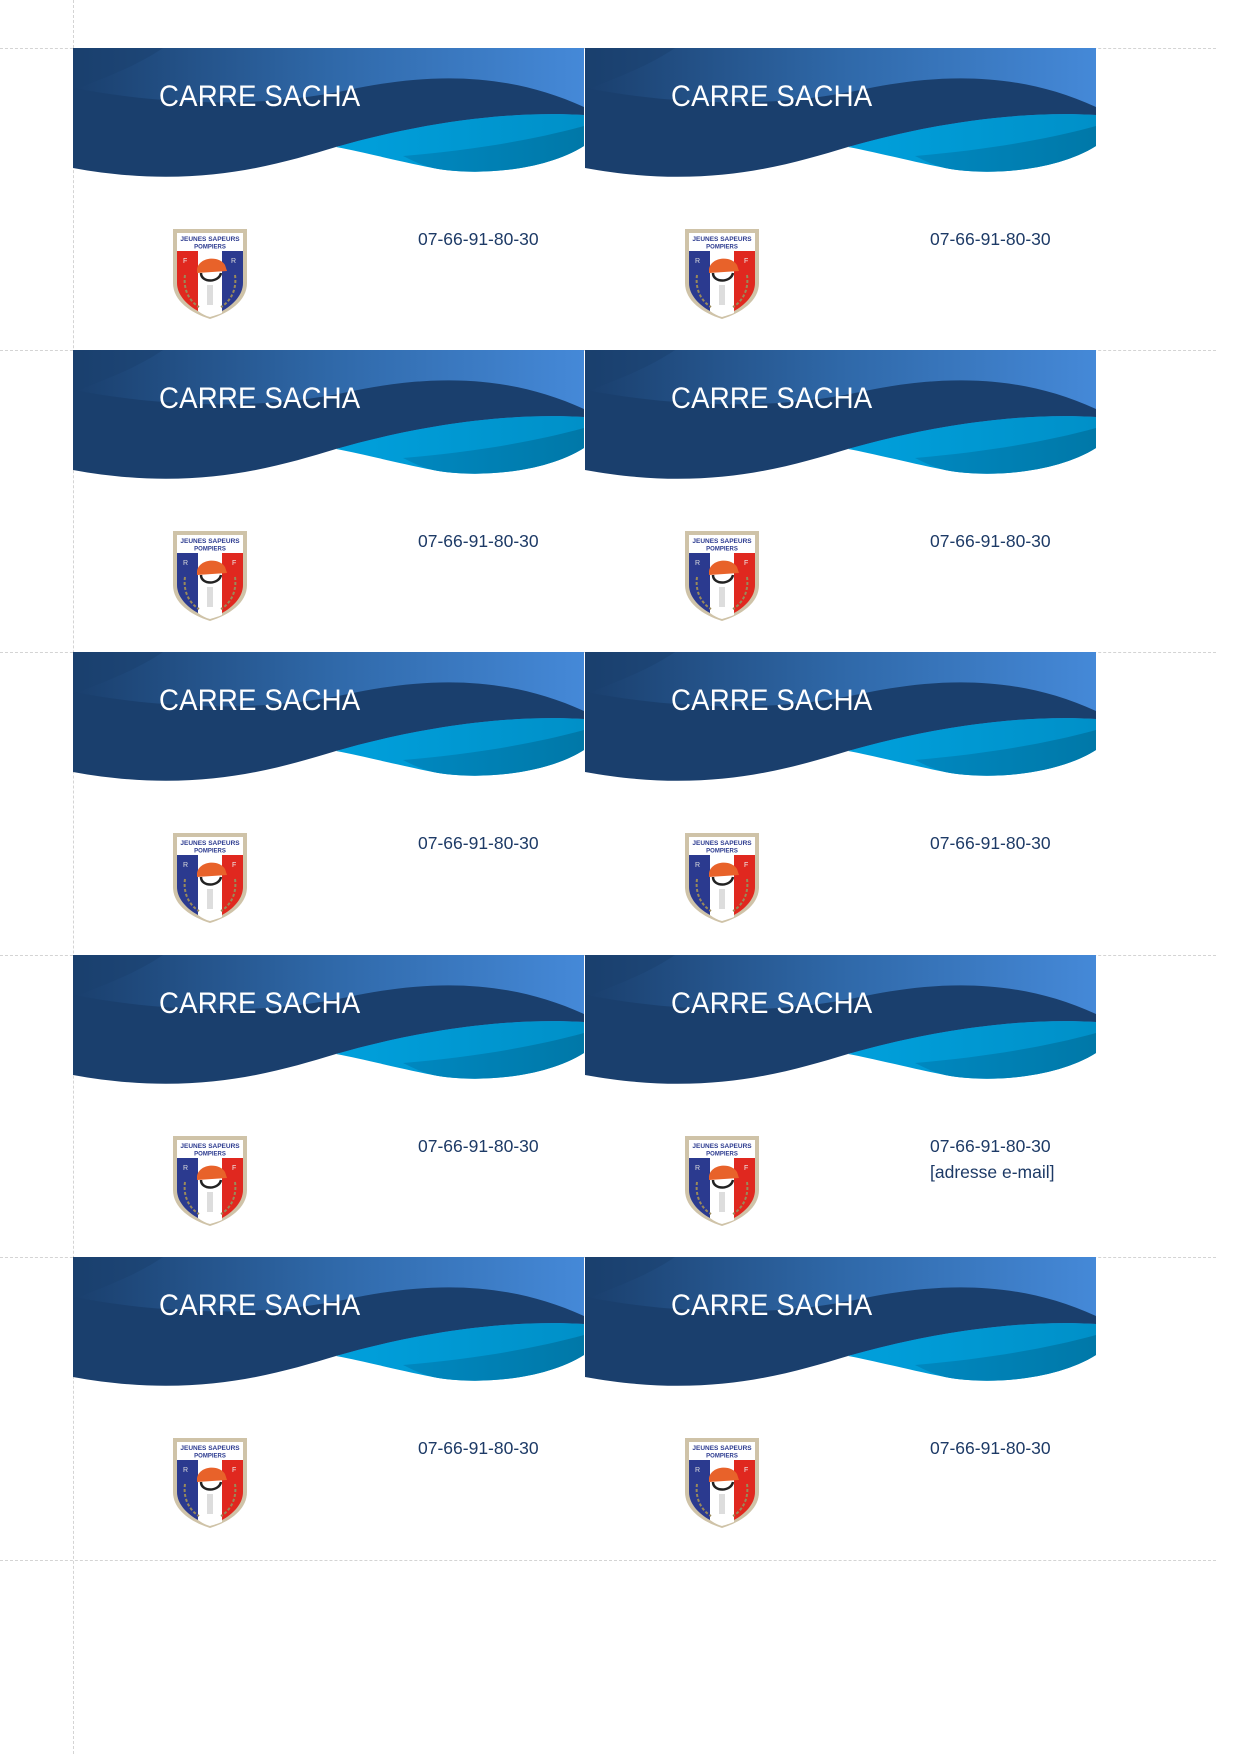  I want to click on cut-guide-horizontal, so click(608, 1560).